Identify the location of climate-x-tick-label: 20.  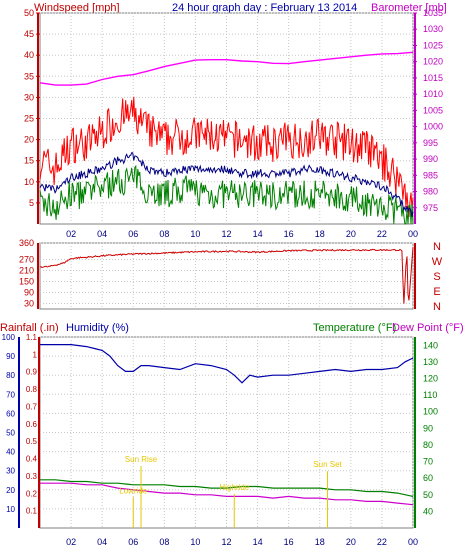
(351, 542).